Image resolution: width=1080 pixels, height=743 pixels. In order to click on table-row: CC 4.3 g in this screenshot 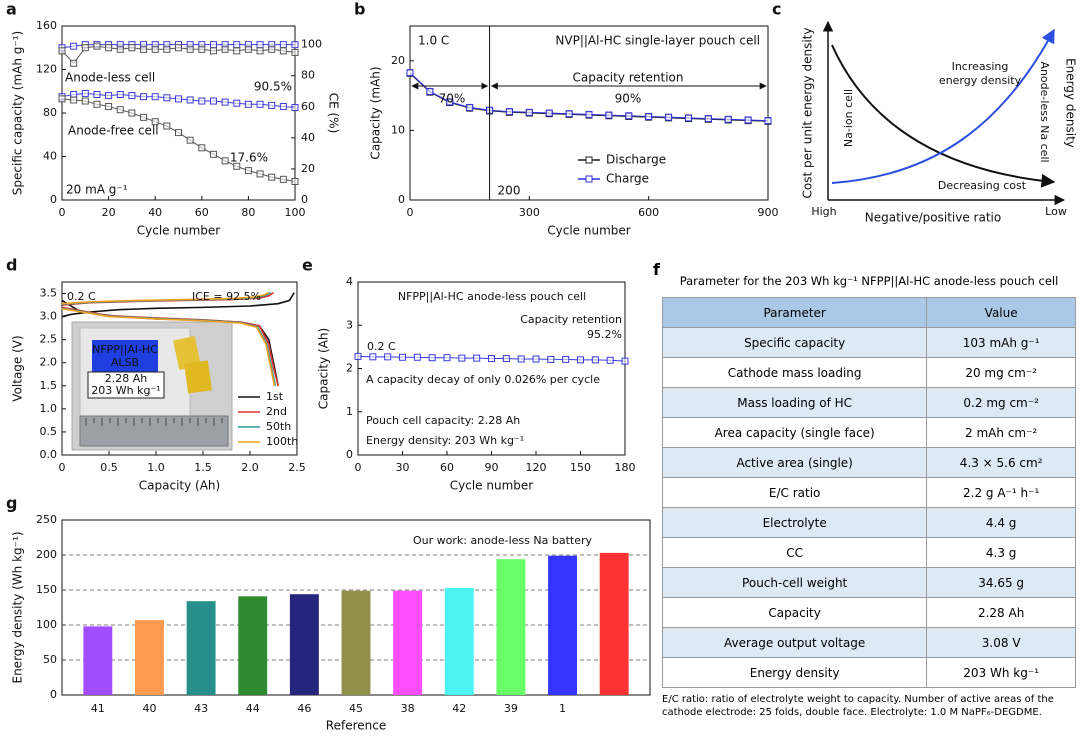, I will do `click(868, 552)`.